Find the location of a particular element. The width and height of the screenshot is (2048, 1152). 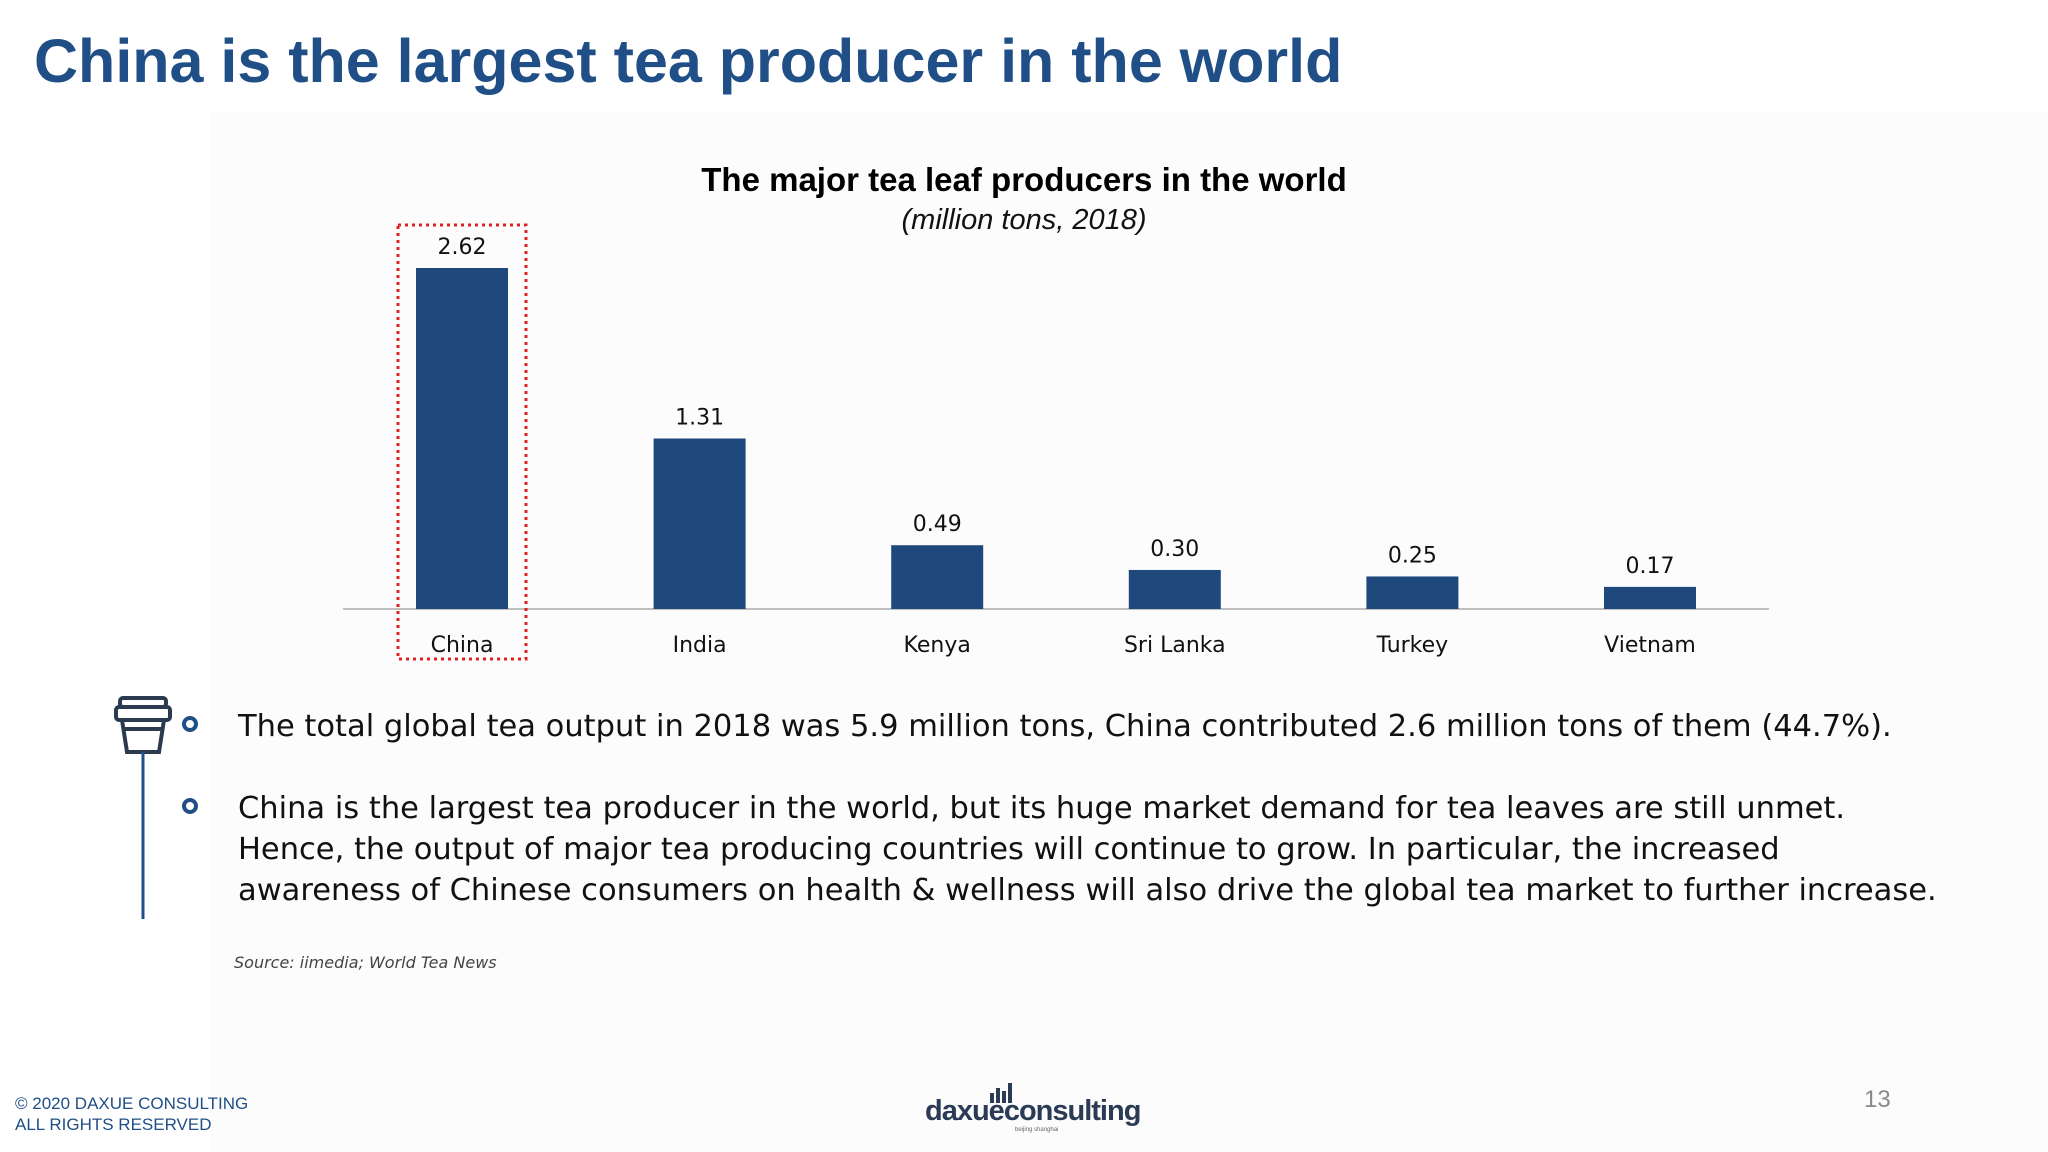

value-label: 0.30 is located at coordinates (1174, 549).